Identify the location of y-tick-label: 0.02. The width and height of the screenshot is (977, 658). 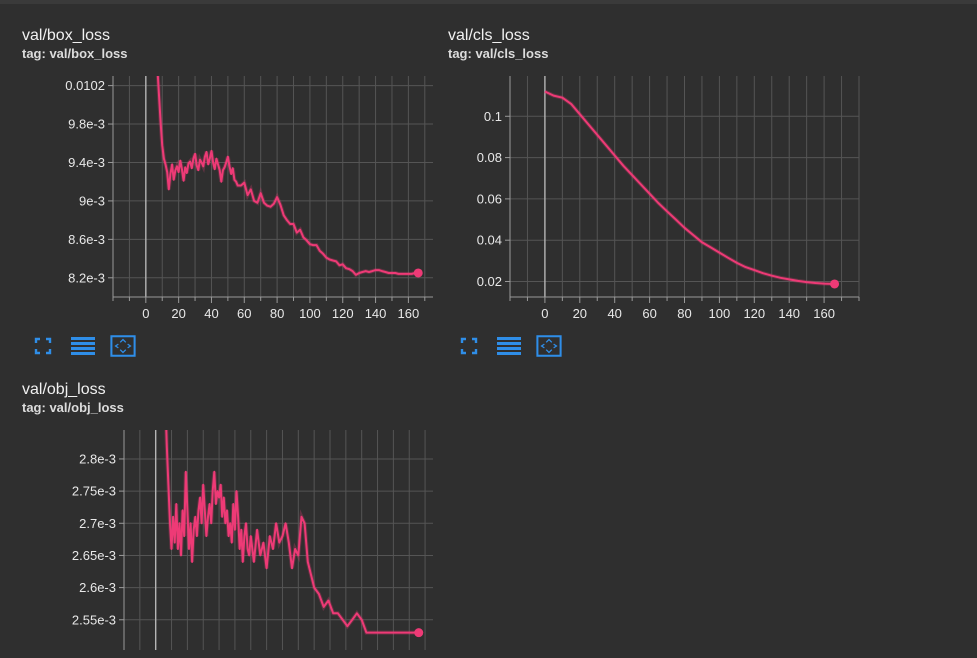
(489, 281).